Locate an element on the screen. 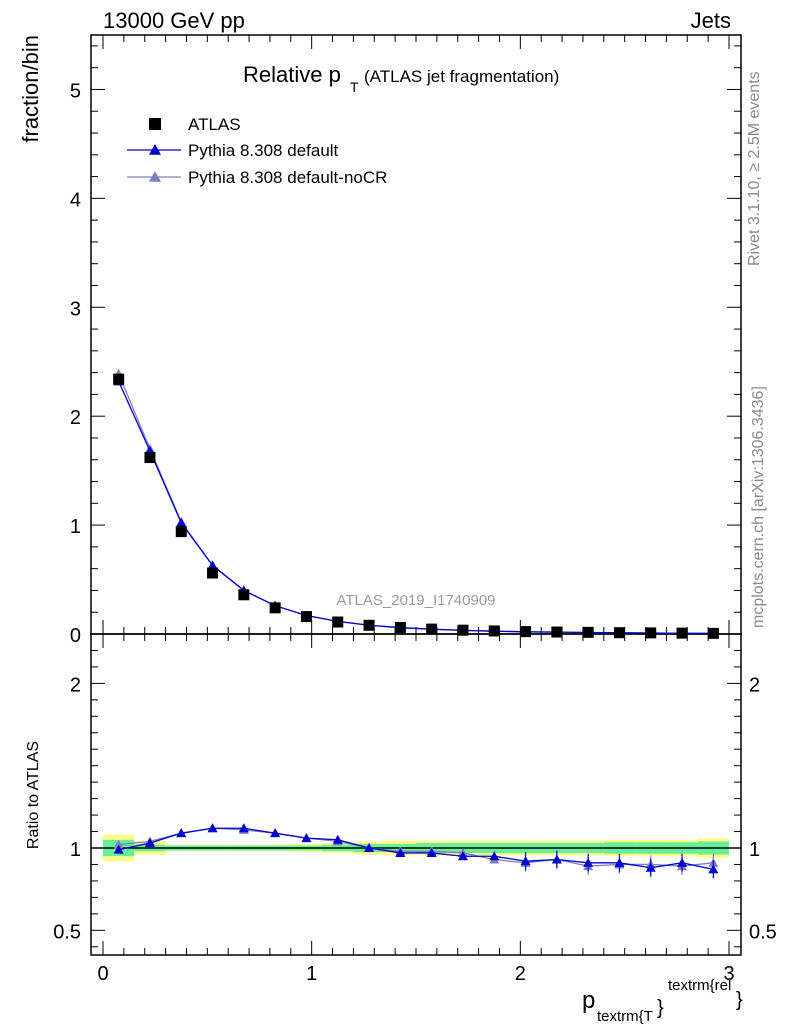 The width and height of the screenshot is (786, 1024). ratio-y-tick-label-right: 0.5 is located at coordinates (763, 932).